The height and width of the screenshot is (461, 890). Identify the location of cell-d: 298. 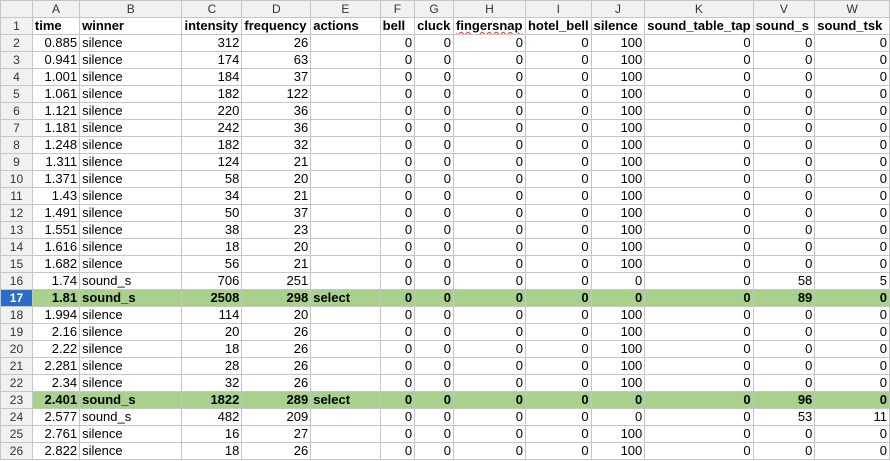
(276, 298).